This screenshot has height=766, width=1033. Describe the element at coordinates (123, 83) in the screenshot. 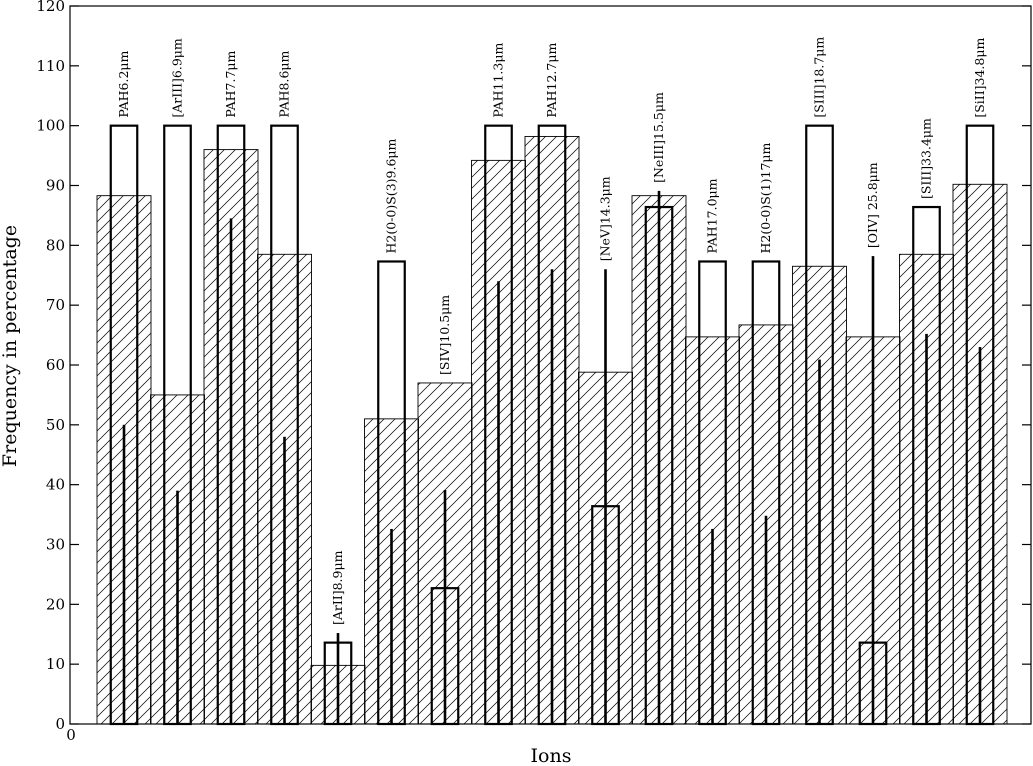

I see `ion-label: PAH6.2μm` at that location.